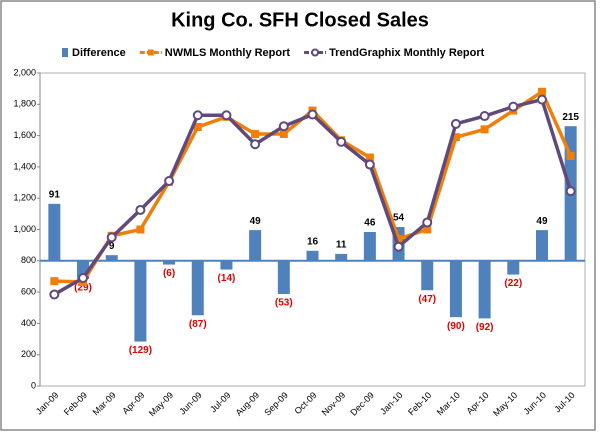  What do you see at coordinates (227, 278) in the screenshot?
I see `data-label: (14)` at bounding box center [227, 278].